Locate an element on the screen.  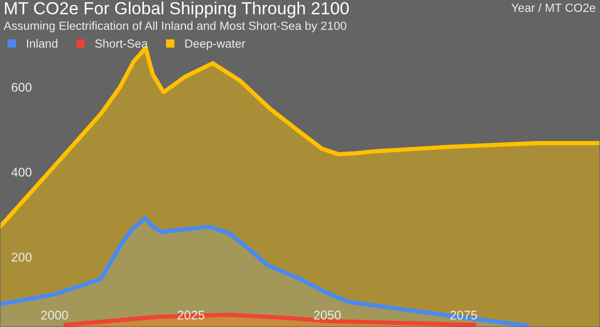
y-tick-label: 400 is located at coordinates (21, 172).